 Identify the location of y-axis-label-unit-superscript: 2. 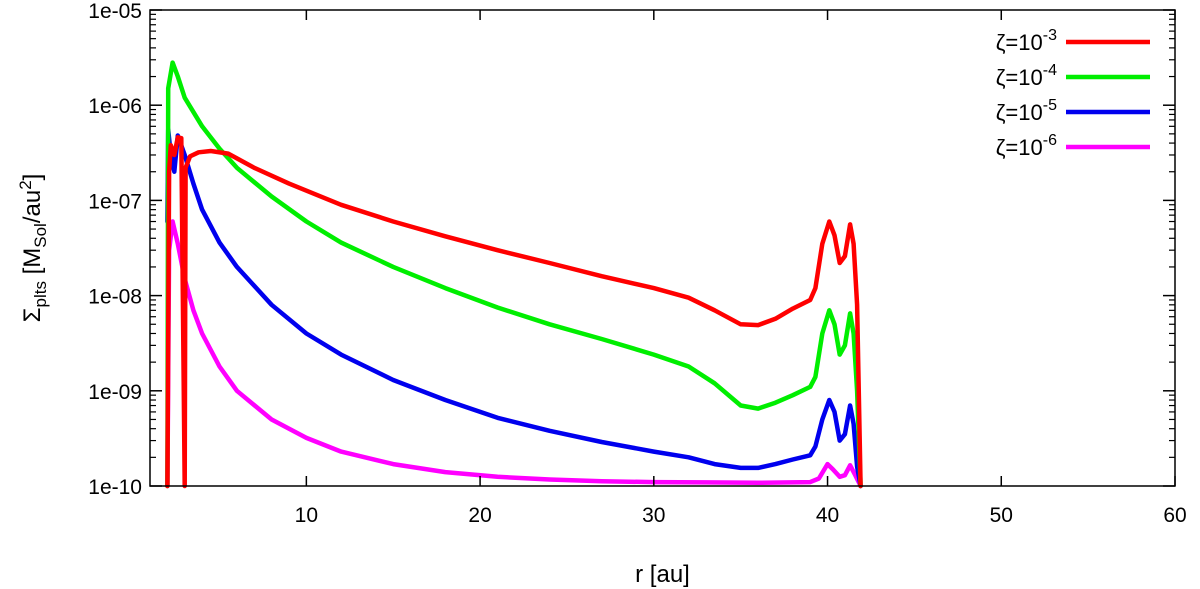
(25, 184).